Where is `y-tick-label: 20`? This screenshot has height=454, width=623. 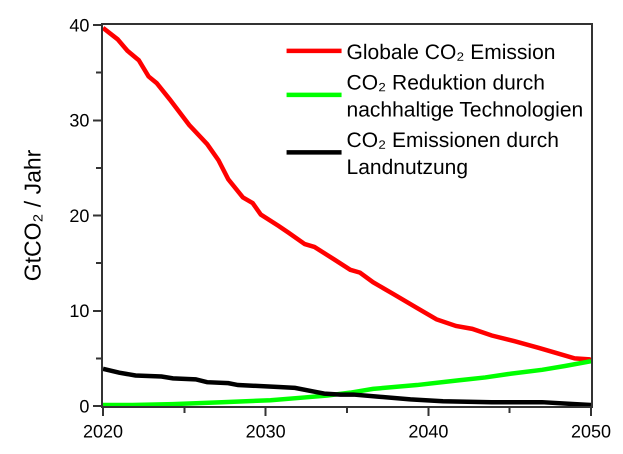
y-tick-label: 20 is located at coordinates (79, 216).